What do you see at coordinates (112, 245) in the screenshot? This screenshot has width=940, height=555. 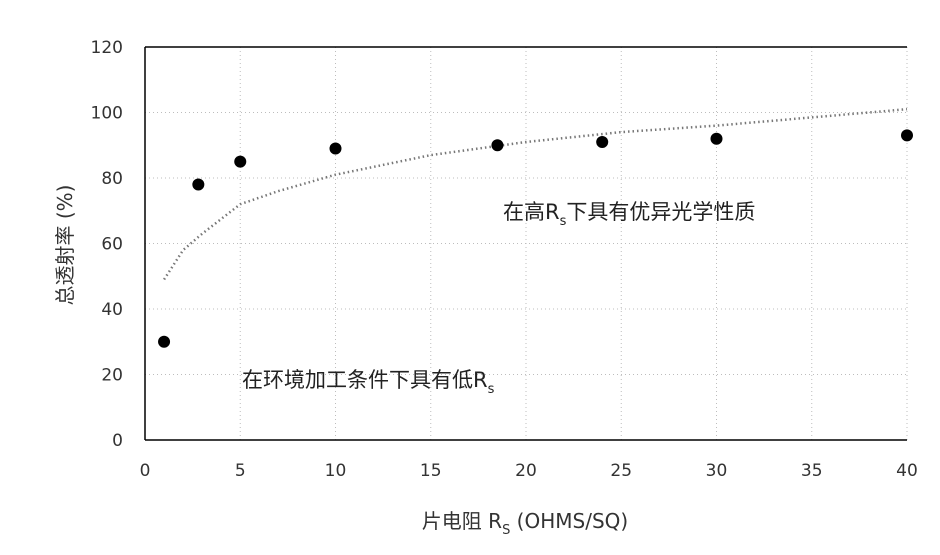 I see `y-tick-label: 60` at bounding box center [112, 245].